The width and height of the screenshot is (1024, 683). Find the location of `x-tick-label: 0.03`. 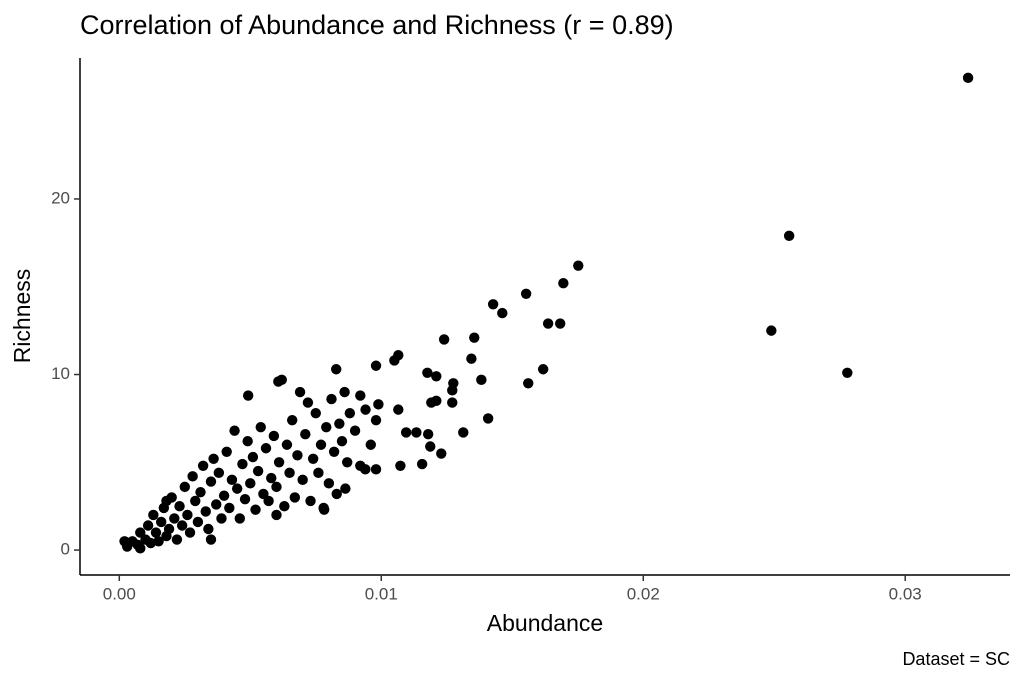

x-tick-label: 0.03 is located at coordinates (905, 593).